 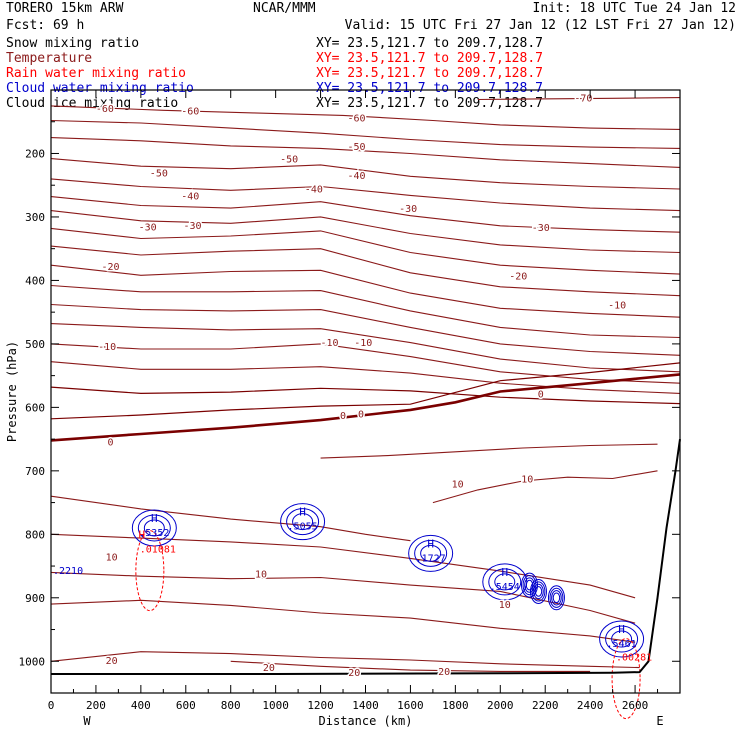 What do you see at coordinates (192, 226) in the screenshot?
I see `isotherm-label: -30` at bounding box center [192, 226].